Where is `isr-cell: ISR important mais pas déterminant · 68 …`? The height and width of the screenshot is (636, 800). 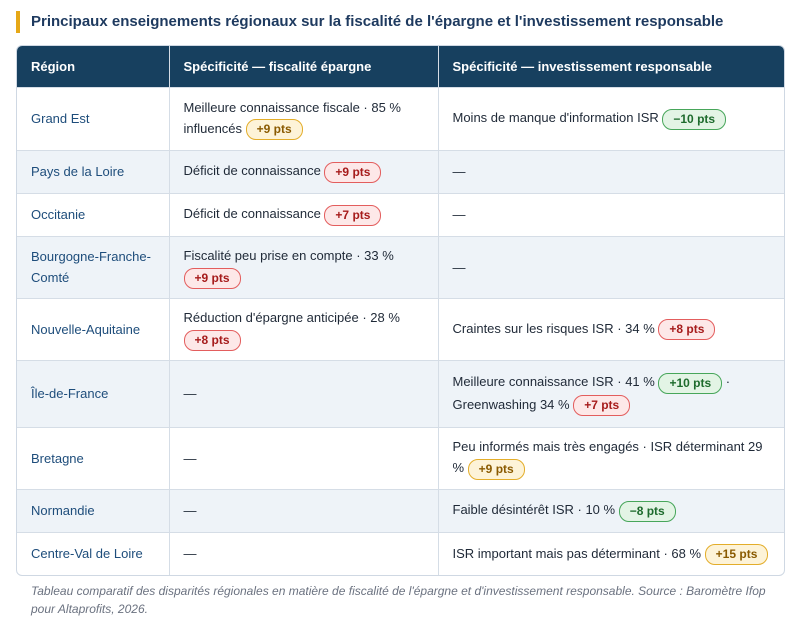 isr-cell: ISR important mais pas déterminant · 68 … is located at coordinates (610, 553).